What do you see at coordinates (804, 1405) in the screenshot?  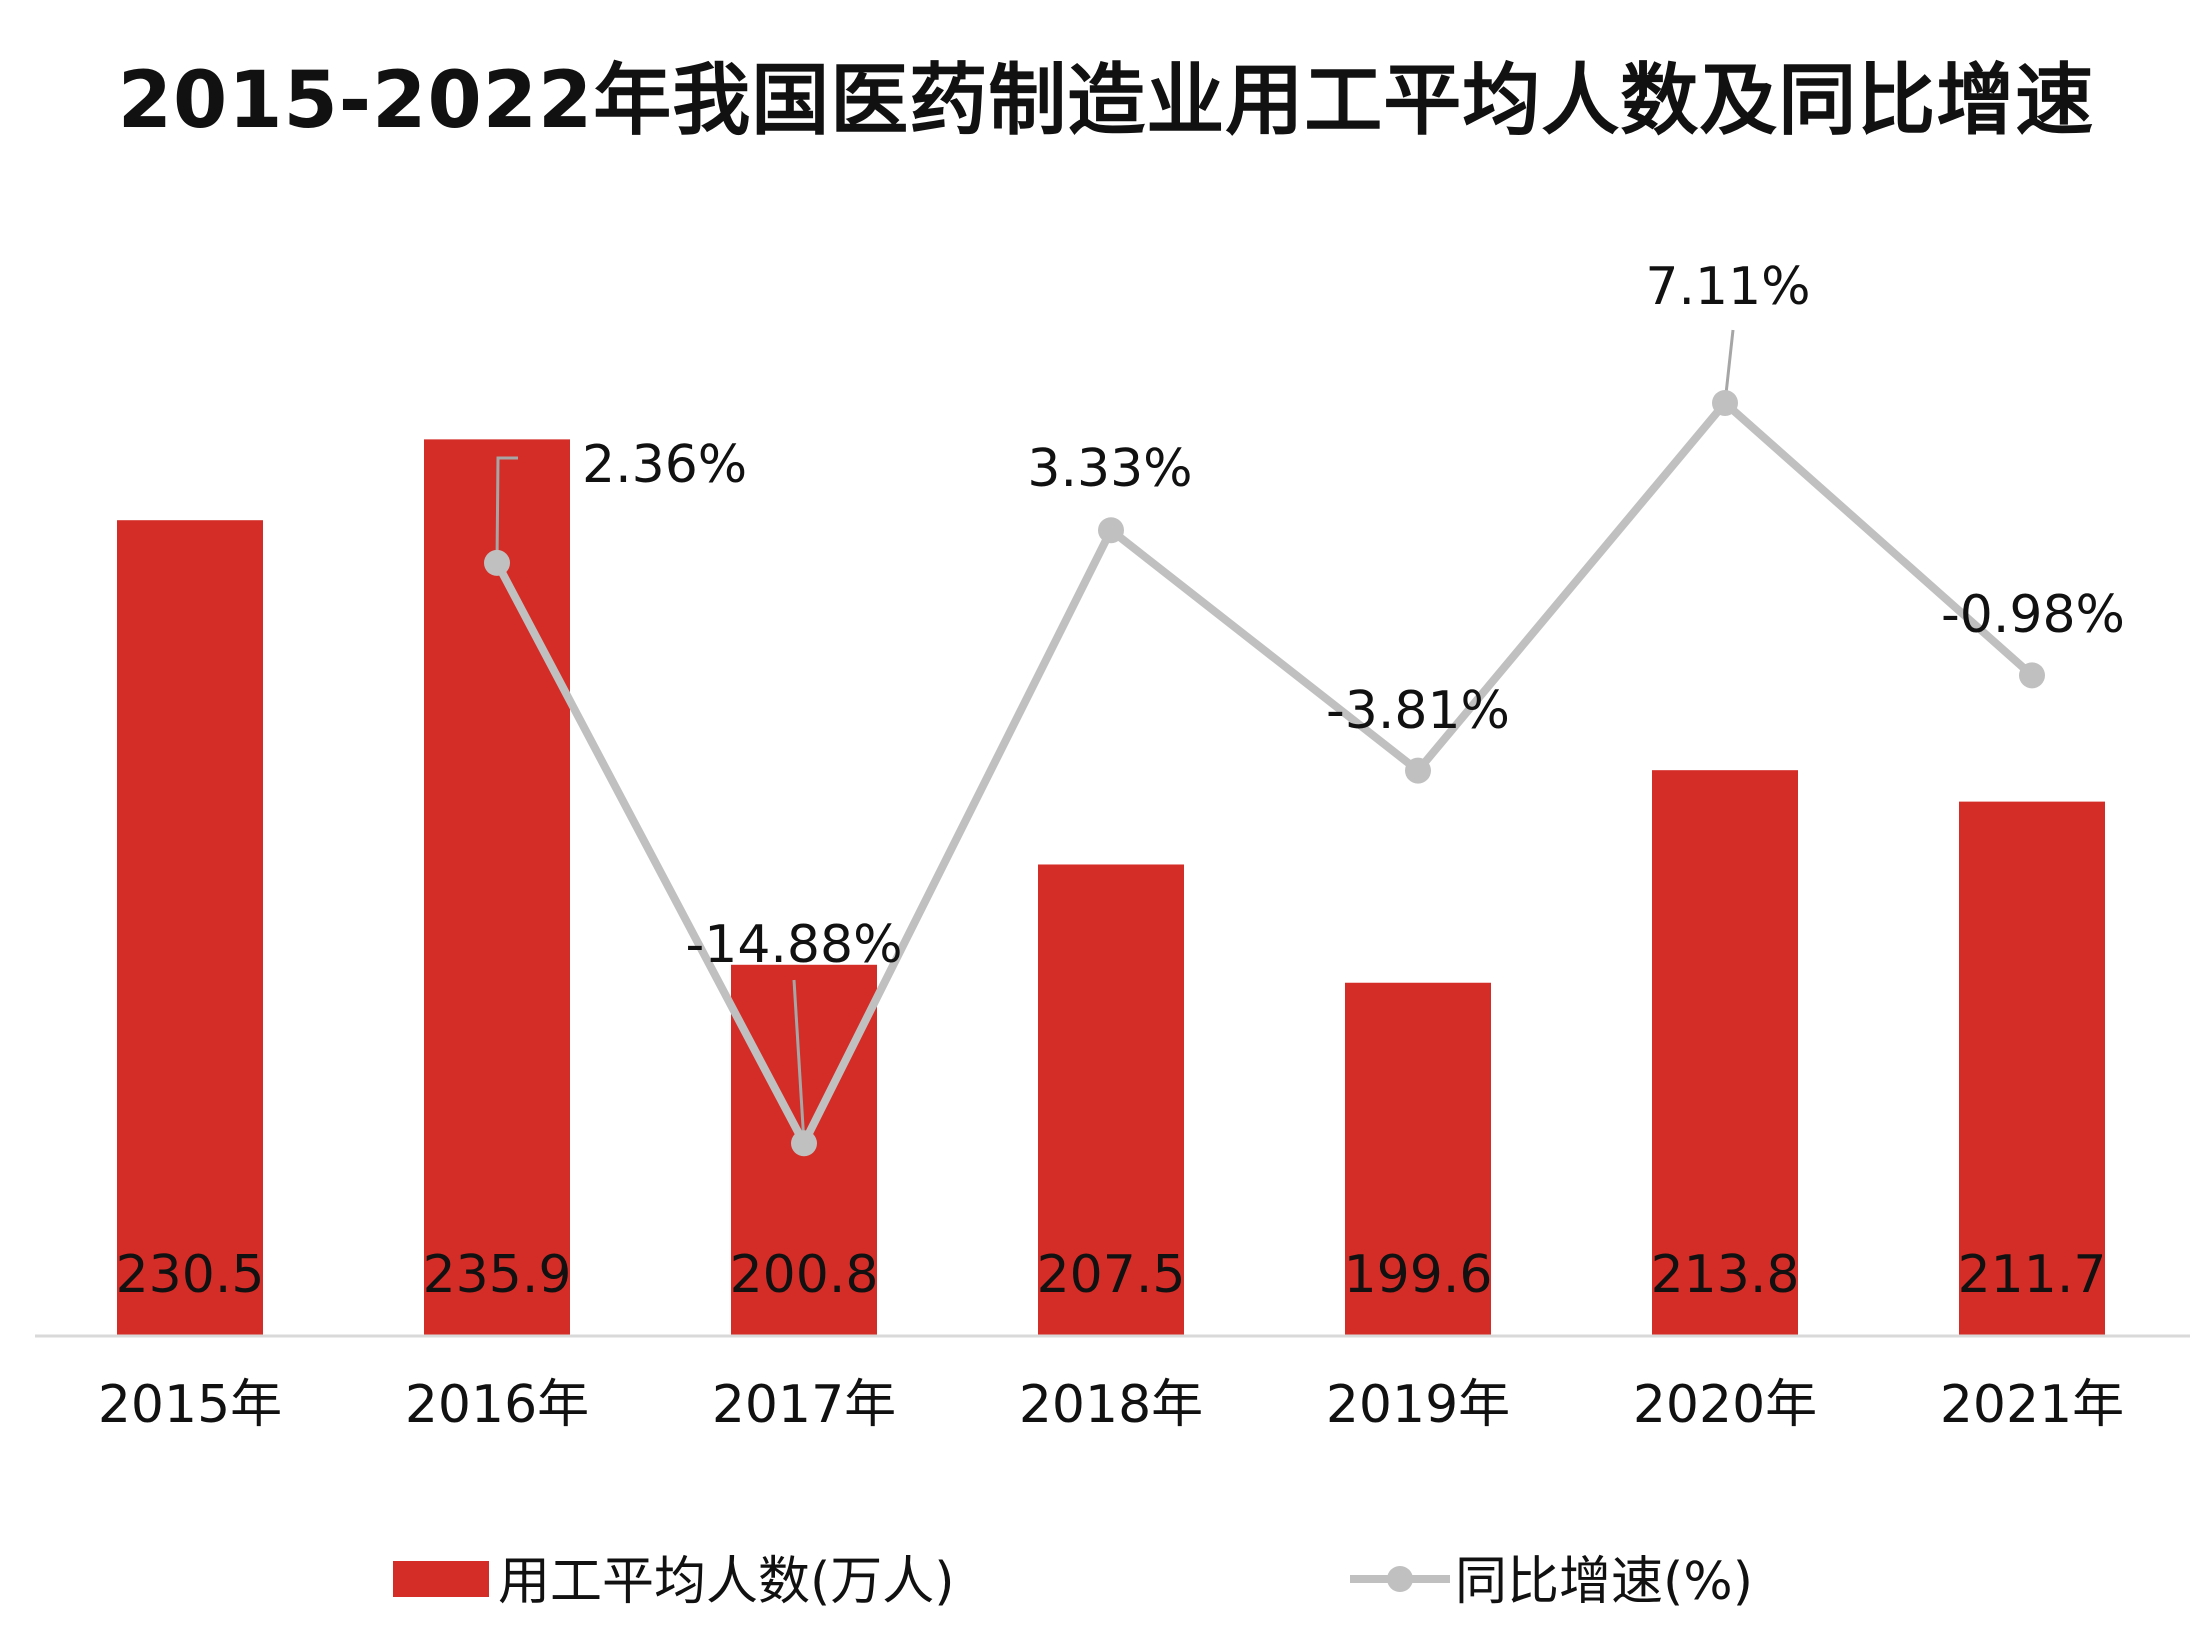 I see `x-tick-label: 2017年` at bounding box center [804, 1405].